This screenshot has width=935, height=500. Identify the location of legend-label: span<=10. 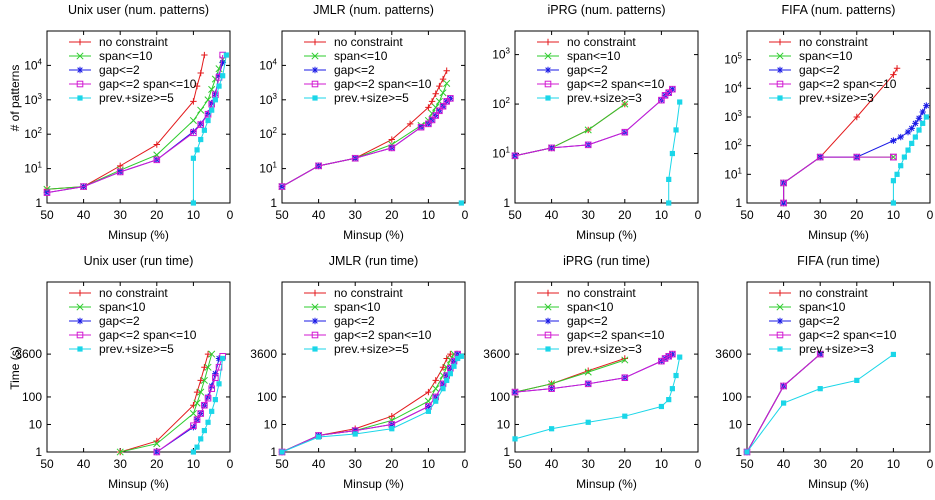
(361, 56).